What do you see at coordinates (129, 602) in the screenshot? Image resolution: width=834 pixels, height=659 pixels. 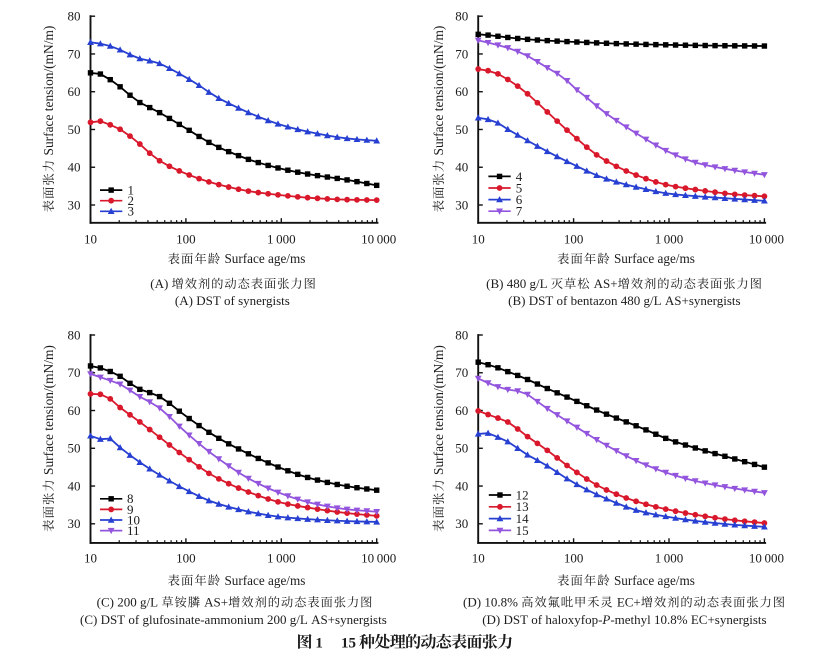 I see `svg-text: (C) 200 g/L` at bounding box center [129, 602].